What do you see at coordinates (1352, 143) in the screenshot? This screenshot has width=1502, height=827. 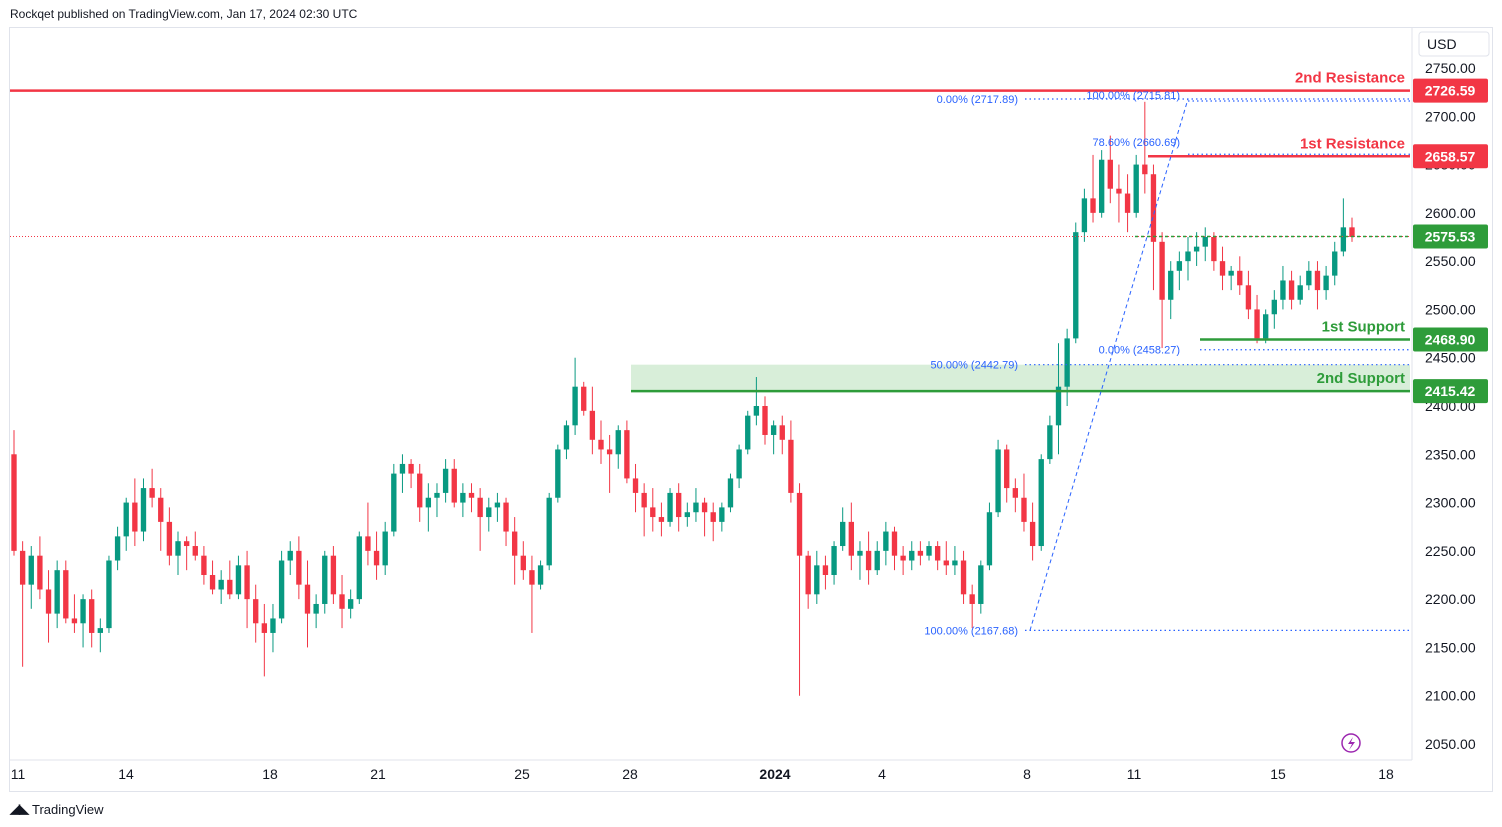 I see `resistance-1-label: 1st Resistance` at bounding box center [1352, 143].